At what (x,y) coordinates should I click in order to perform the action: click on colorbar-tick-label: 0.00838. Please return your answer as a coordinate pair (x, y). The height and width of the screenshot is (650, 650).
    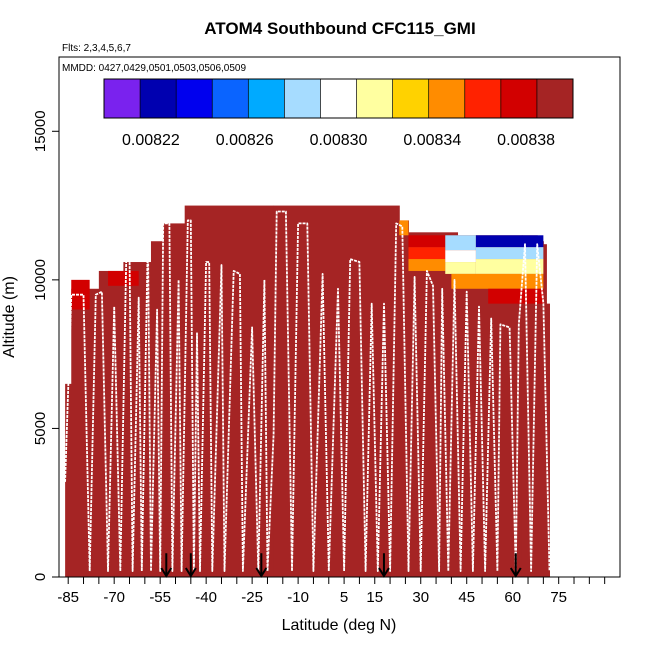
    Looking at the image, I should click on (526, 140).